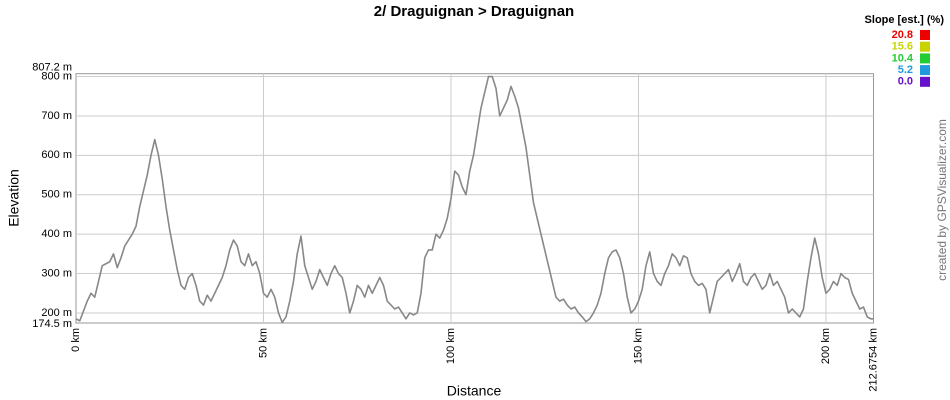 This screenshot has height=400, width=950. I want to click on y-tick-label: 807.2 m, so click(52, 68).